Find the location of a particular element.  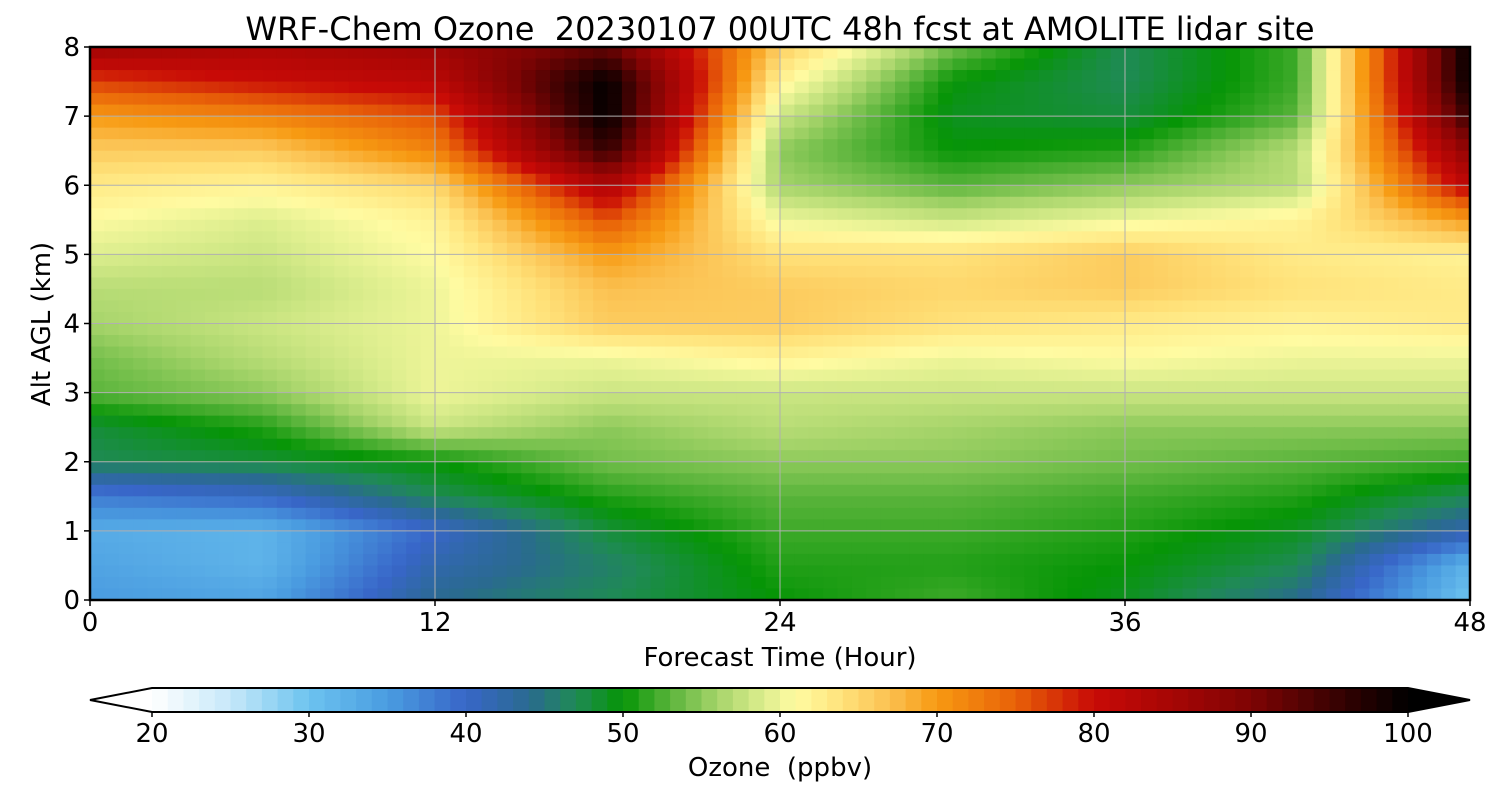

colorbar-segment is located at coordinates (489, 700).